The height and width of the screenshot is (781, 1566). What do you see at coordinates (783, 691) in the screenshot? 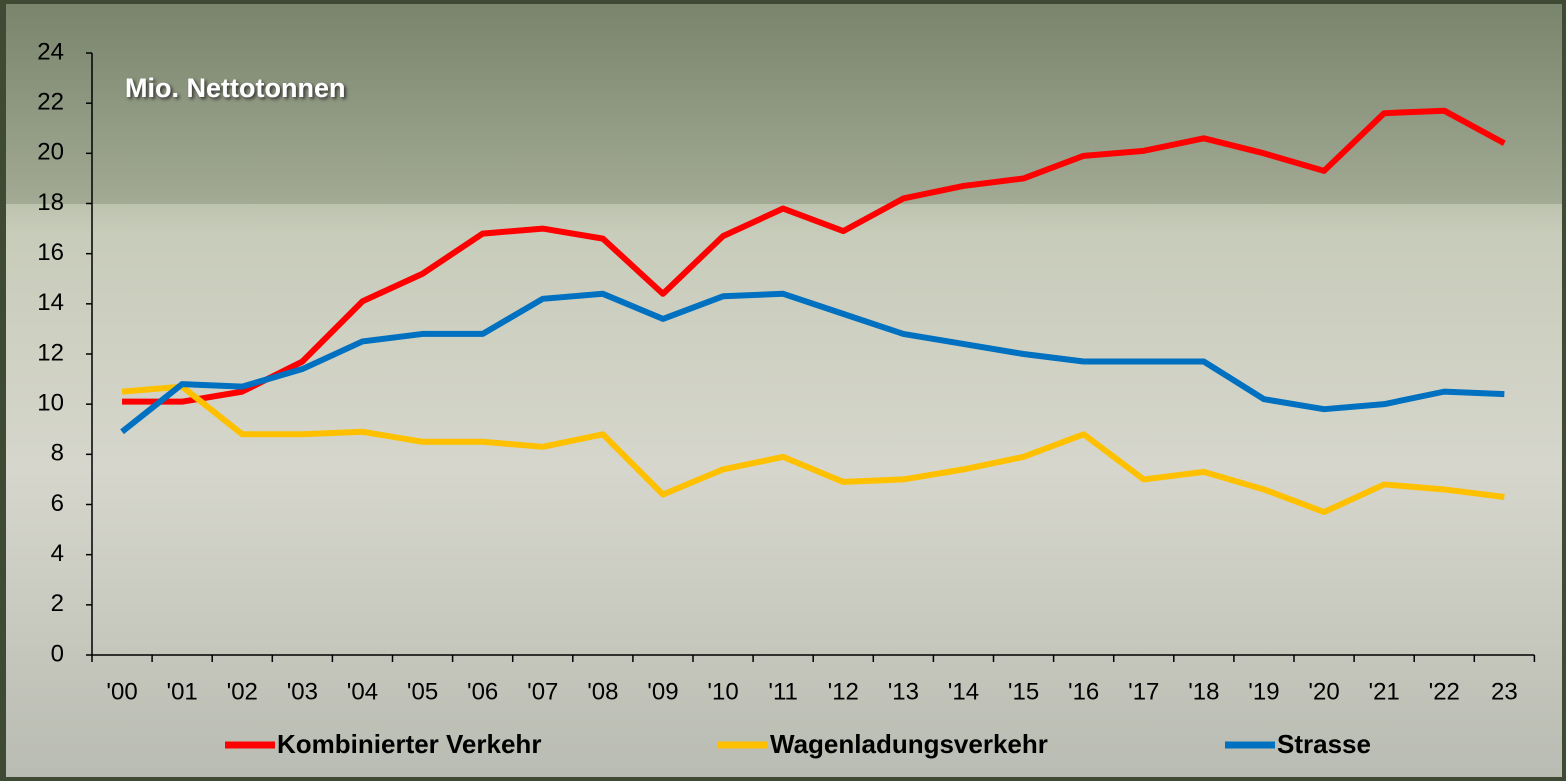
I see `x-tick-label: '11` at bounding box center [783, 691].